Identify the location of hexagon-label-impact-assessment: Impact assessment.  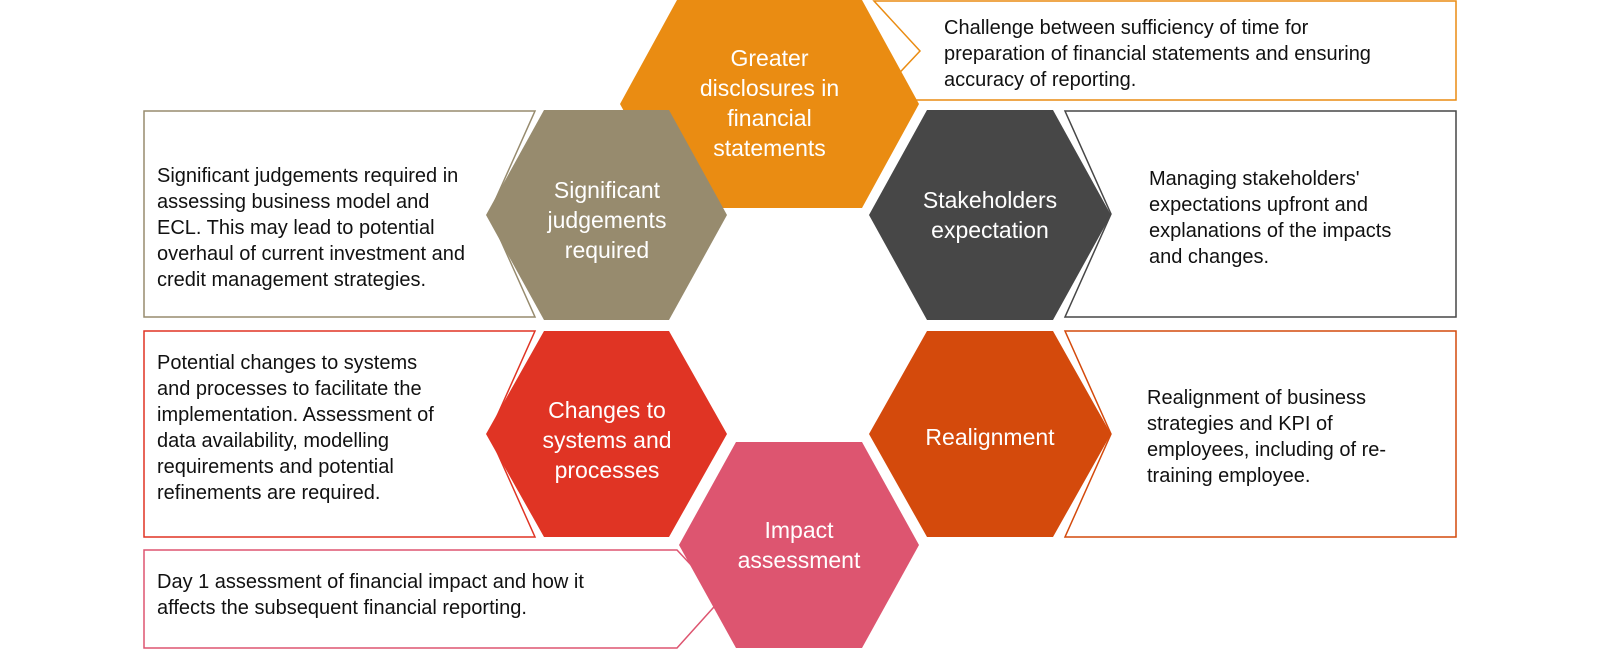
(799, 545).